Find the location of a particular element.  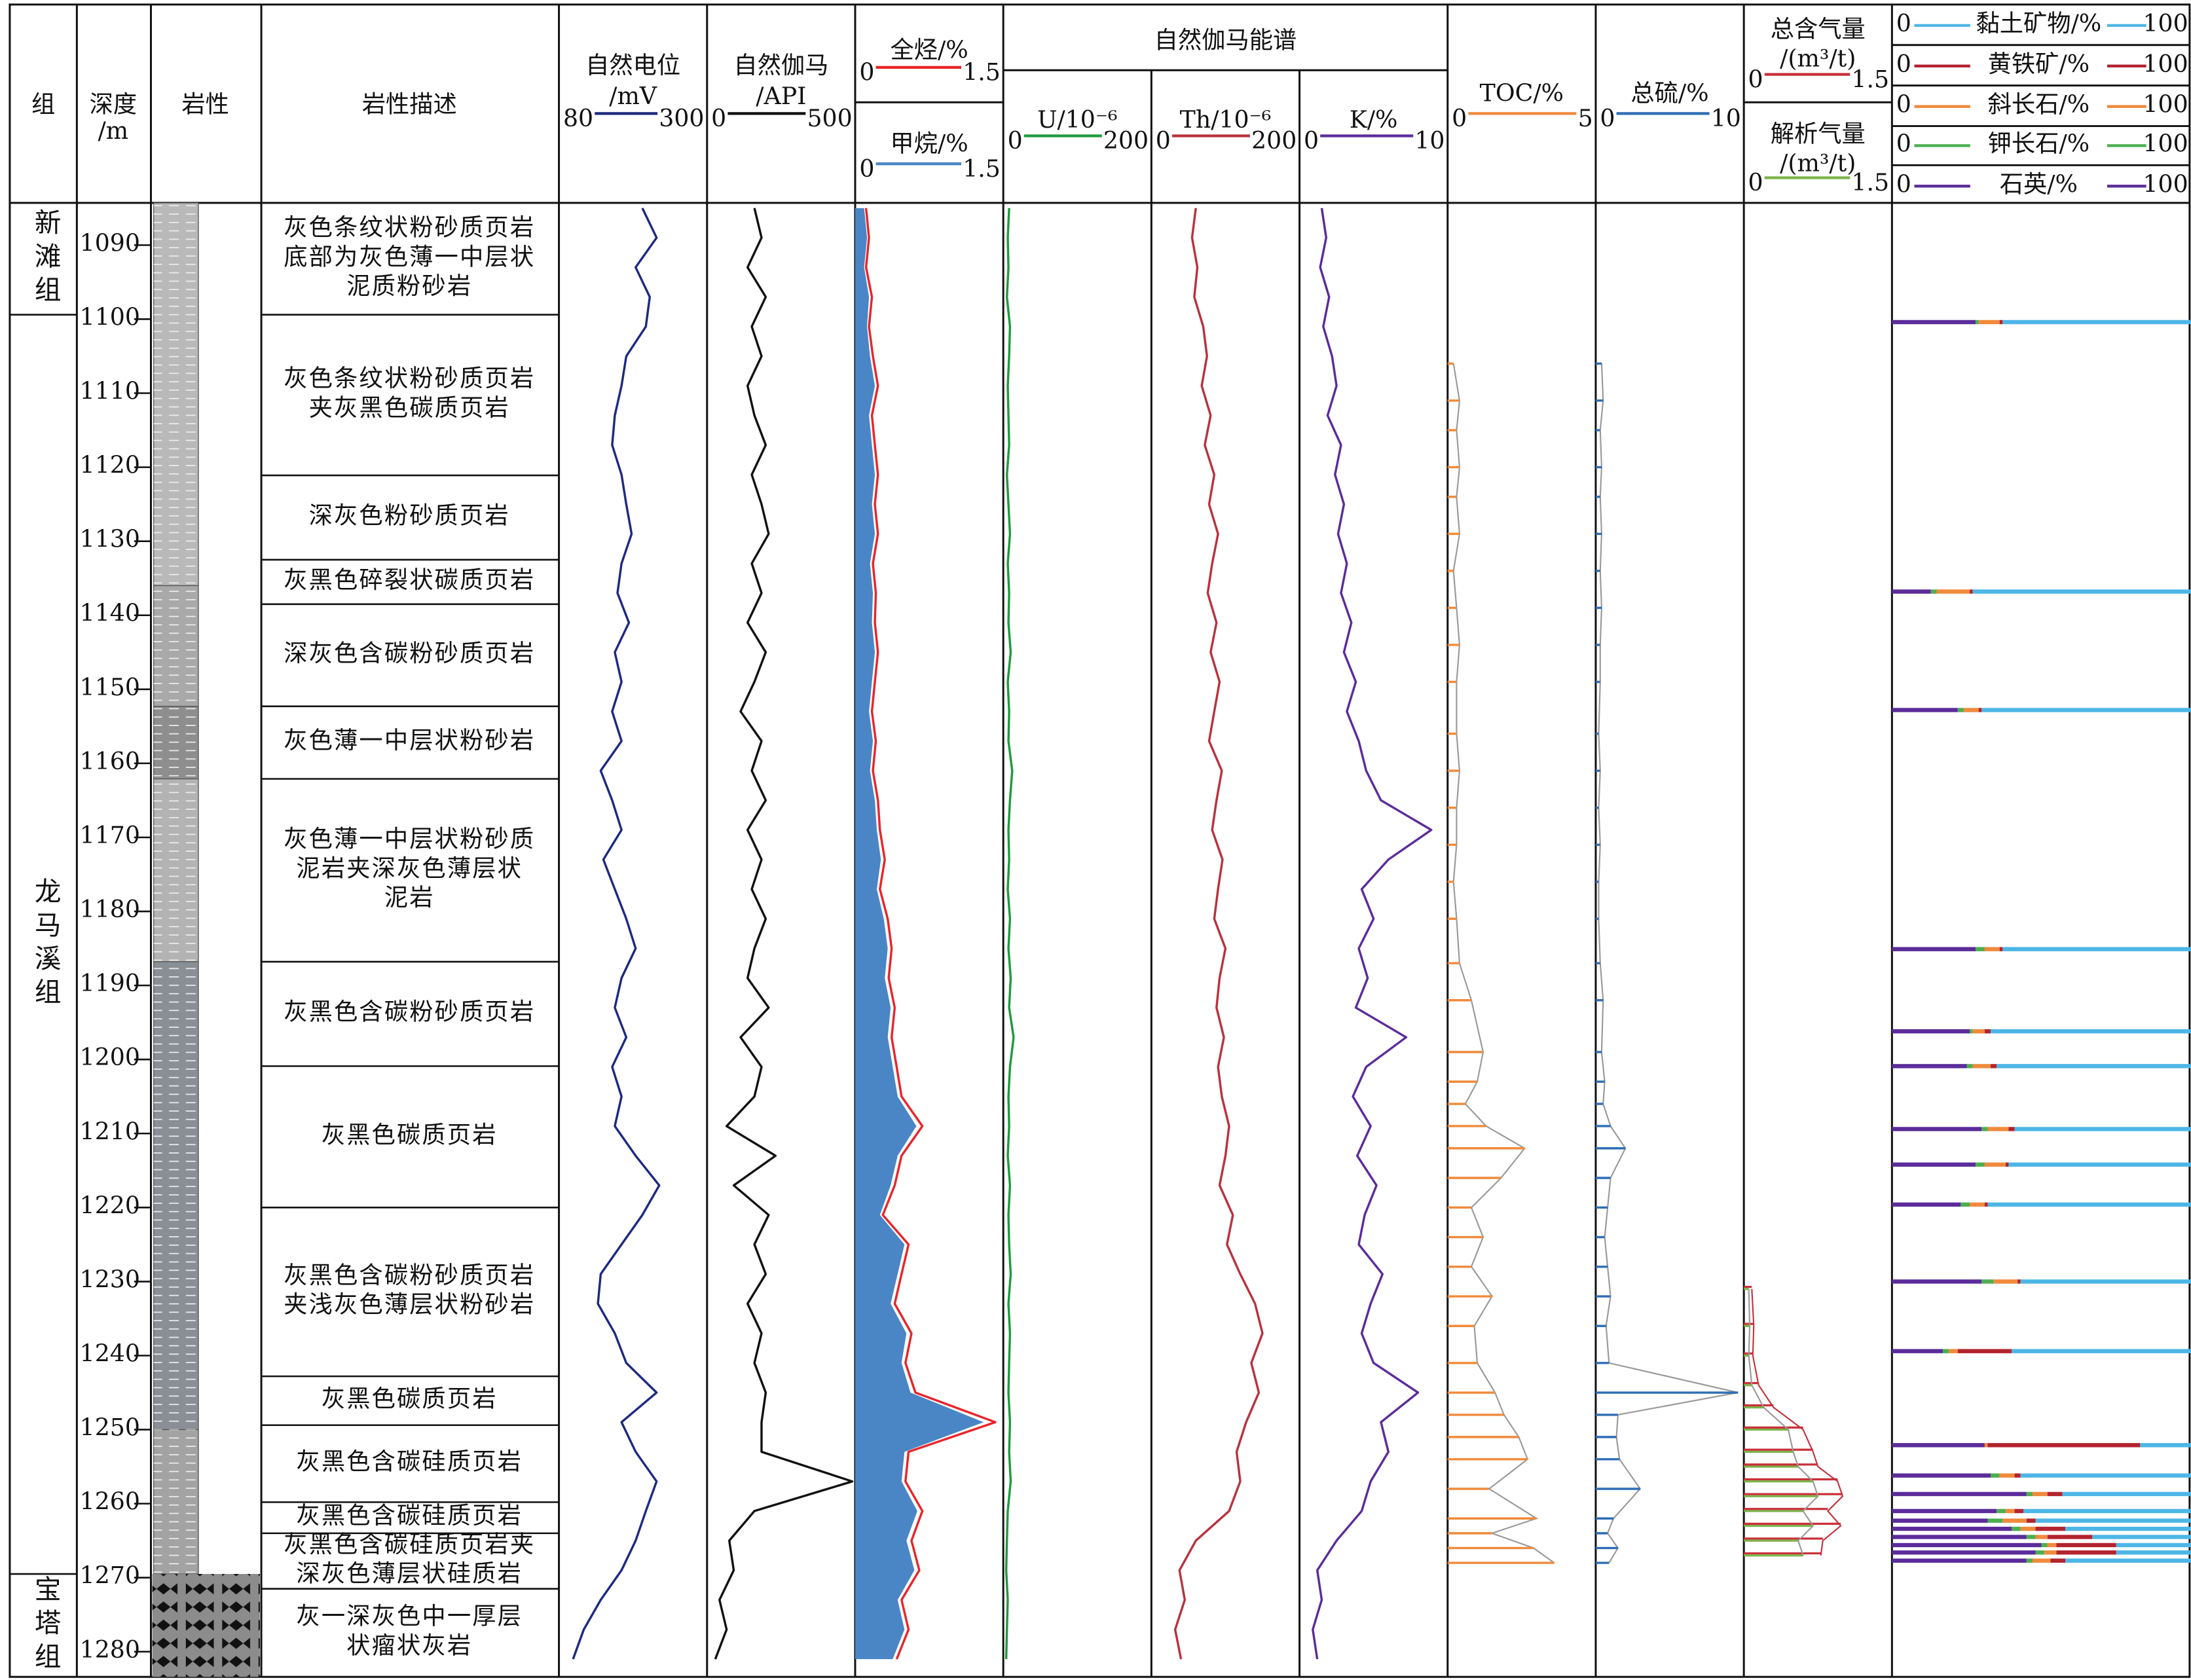

limestone-texture is located at coordinates (206, 1625).